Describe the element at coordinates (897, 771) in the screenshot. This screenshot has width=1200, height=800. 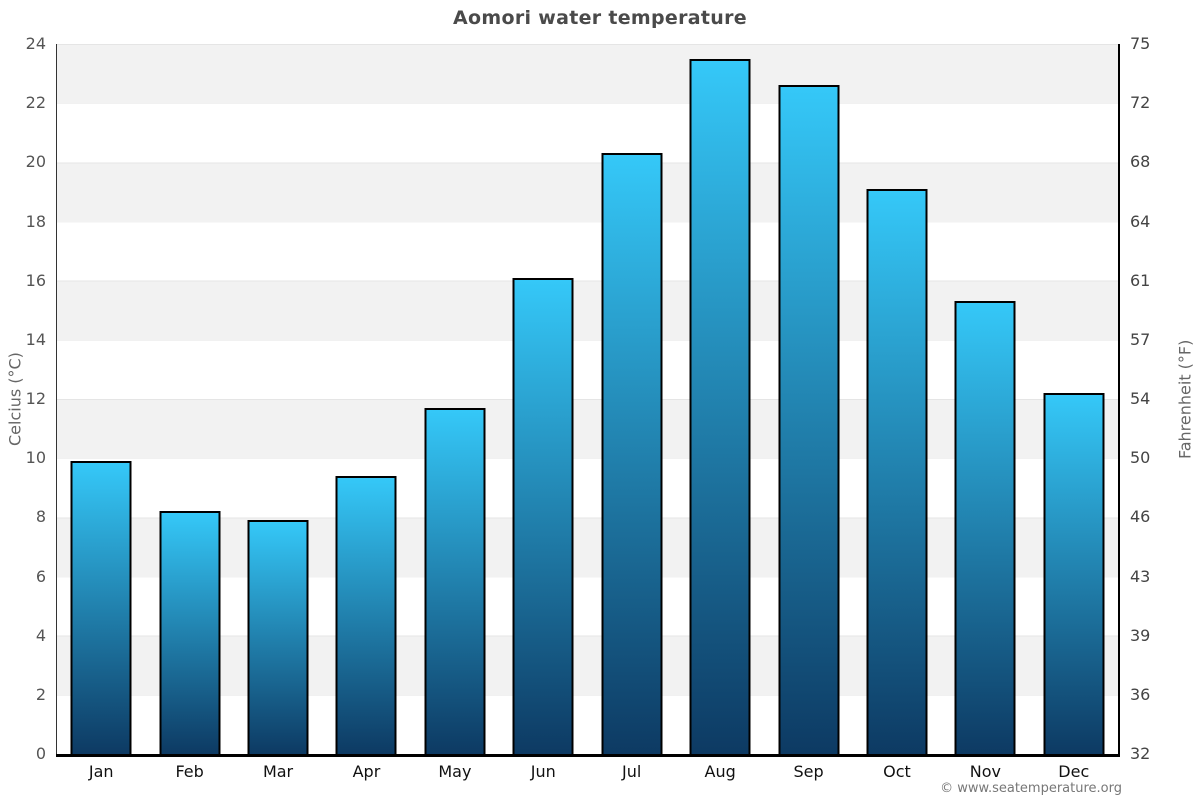
I see `x-tick-oct: Oct` at that location.